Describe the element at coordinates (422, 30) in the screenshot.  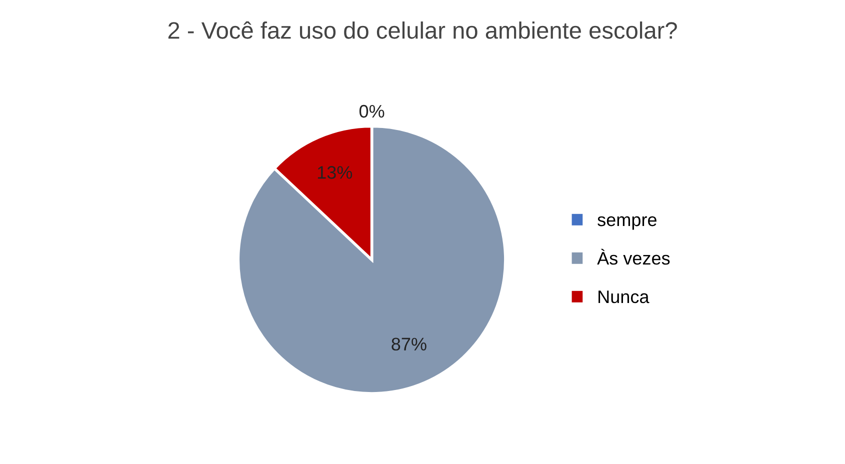
I see `chart-title: 2 - Você faz uso do celular no ambiente escolar?` at that location.